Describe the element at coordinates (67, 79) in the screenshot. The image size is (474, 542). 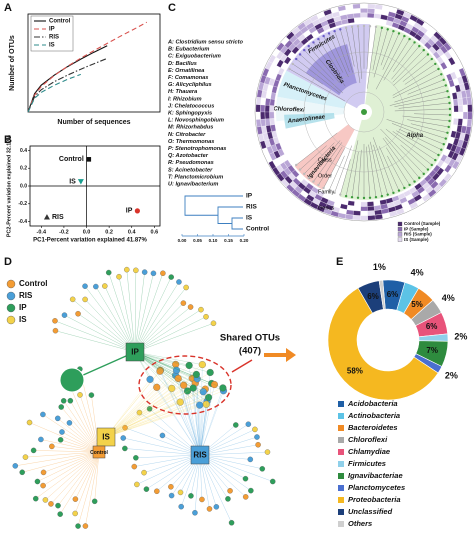
I see `series-line` at that location.